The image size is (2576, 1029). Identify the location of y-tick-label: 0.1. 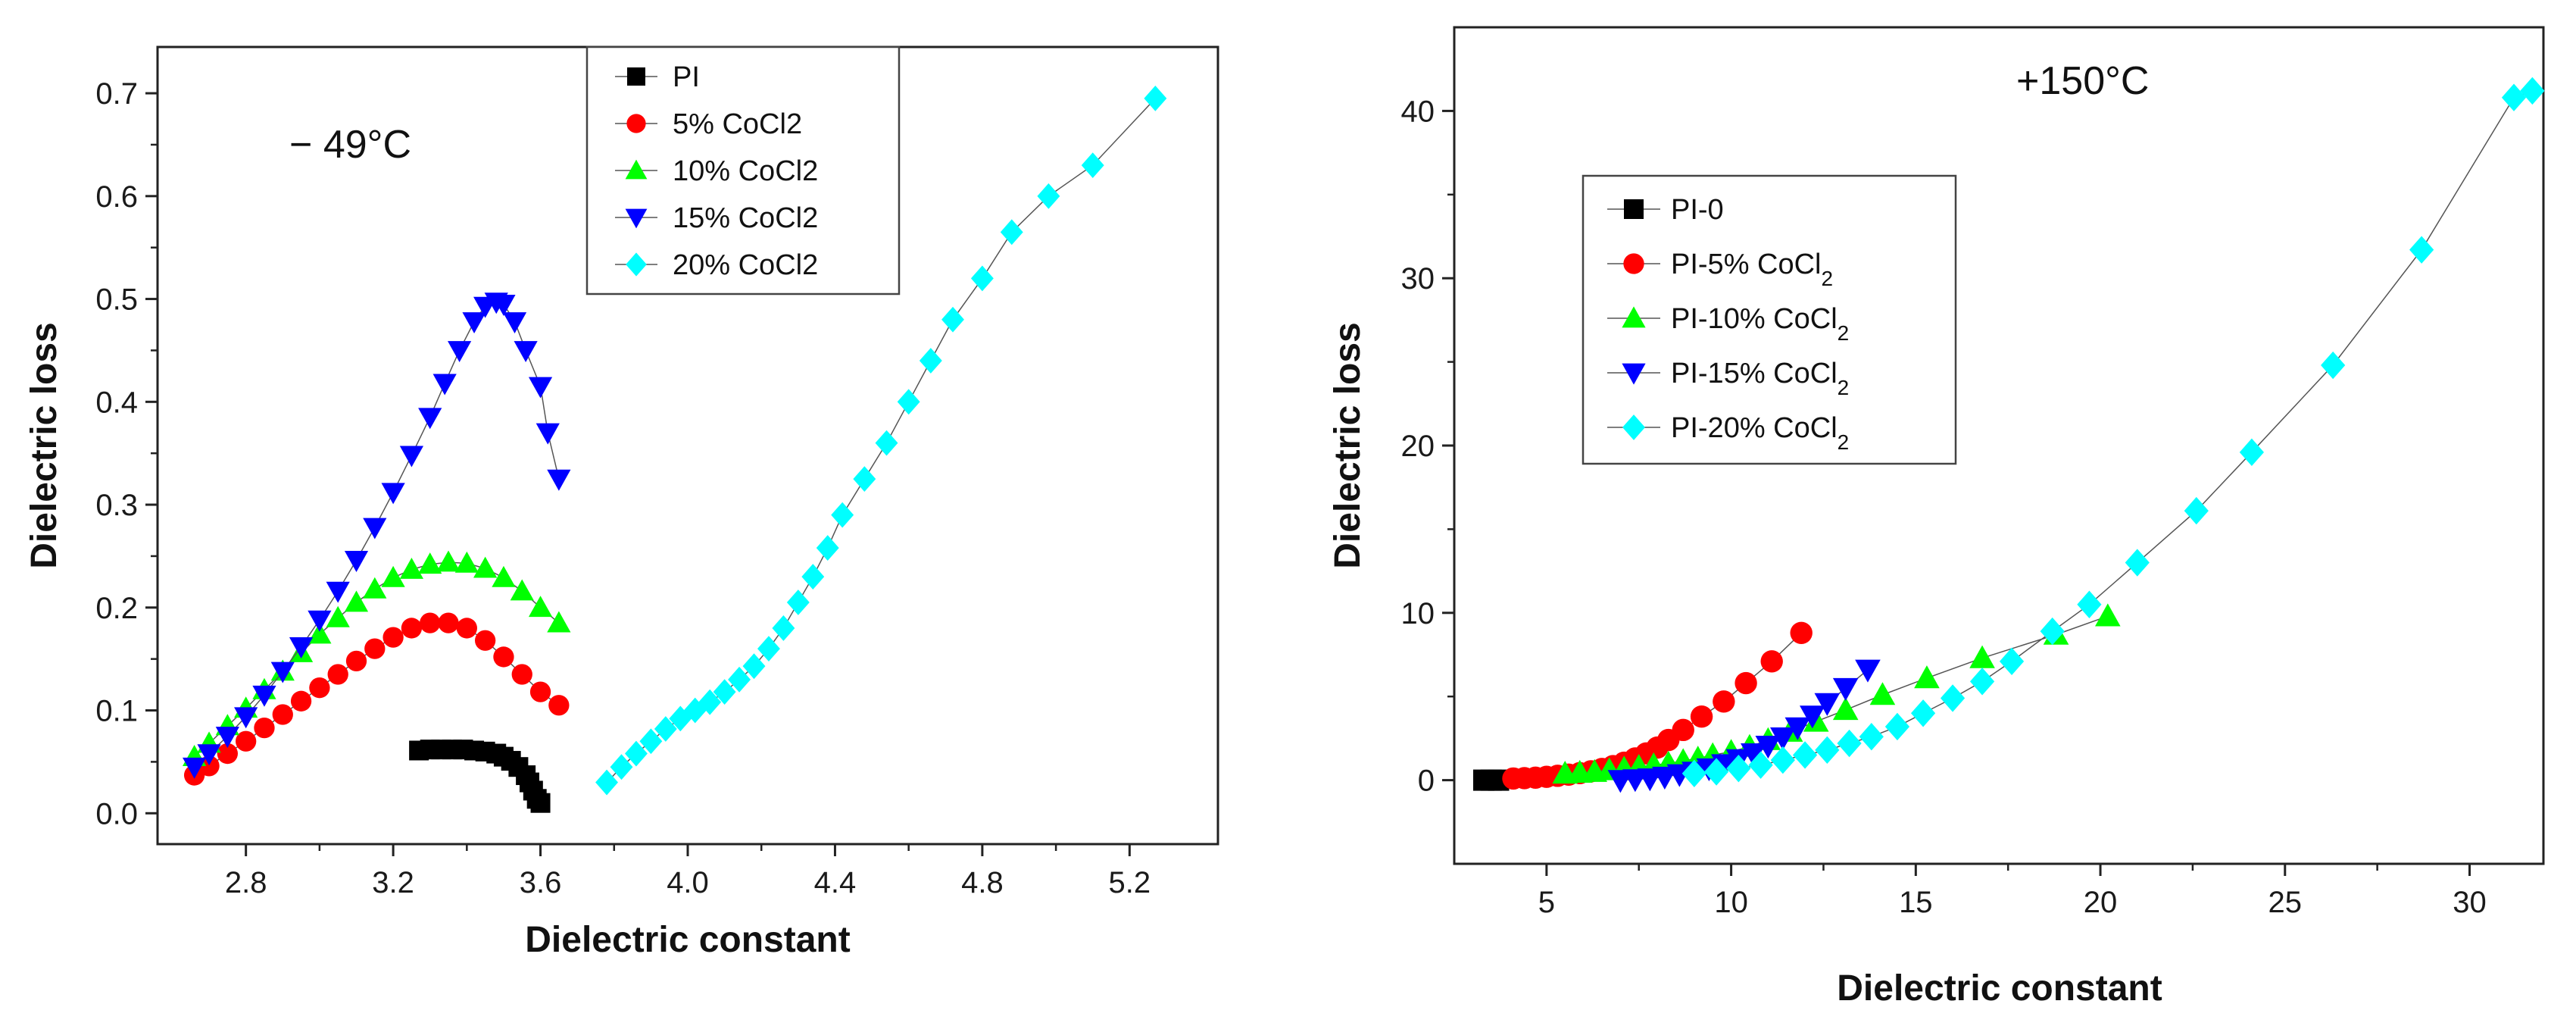
(117, 711).